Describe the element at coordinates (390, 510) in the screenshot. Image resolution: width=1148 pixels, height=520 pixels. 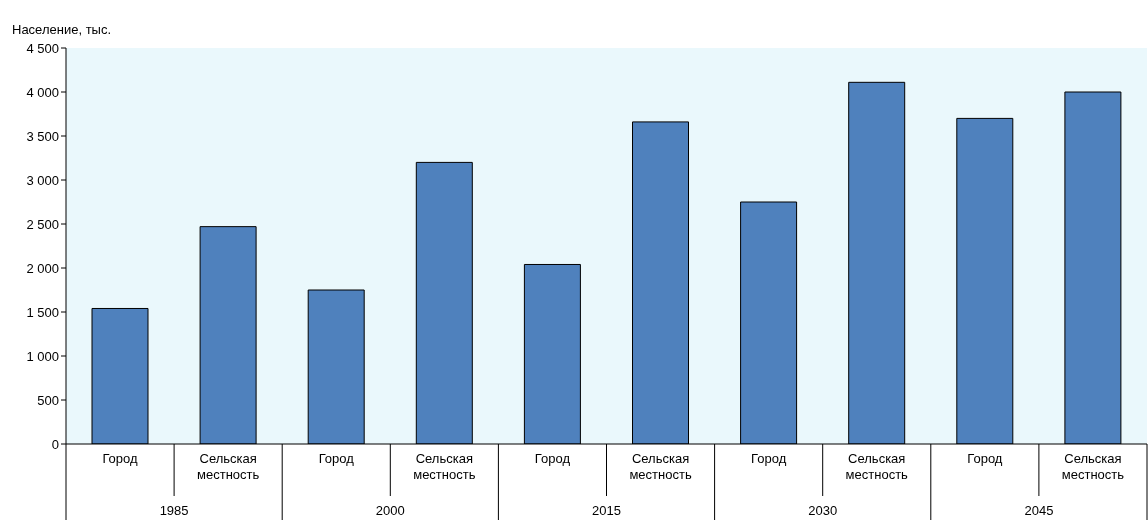
I see `text: 2000` at that location.